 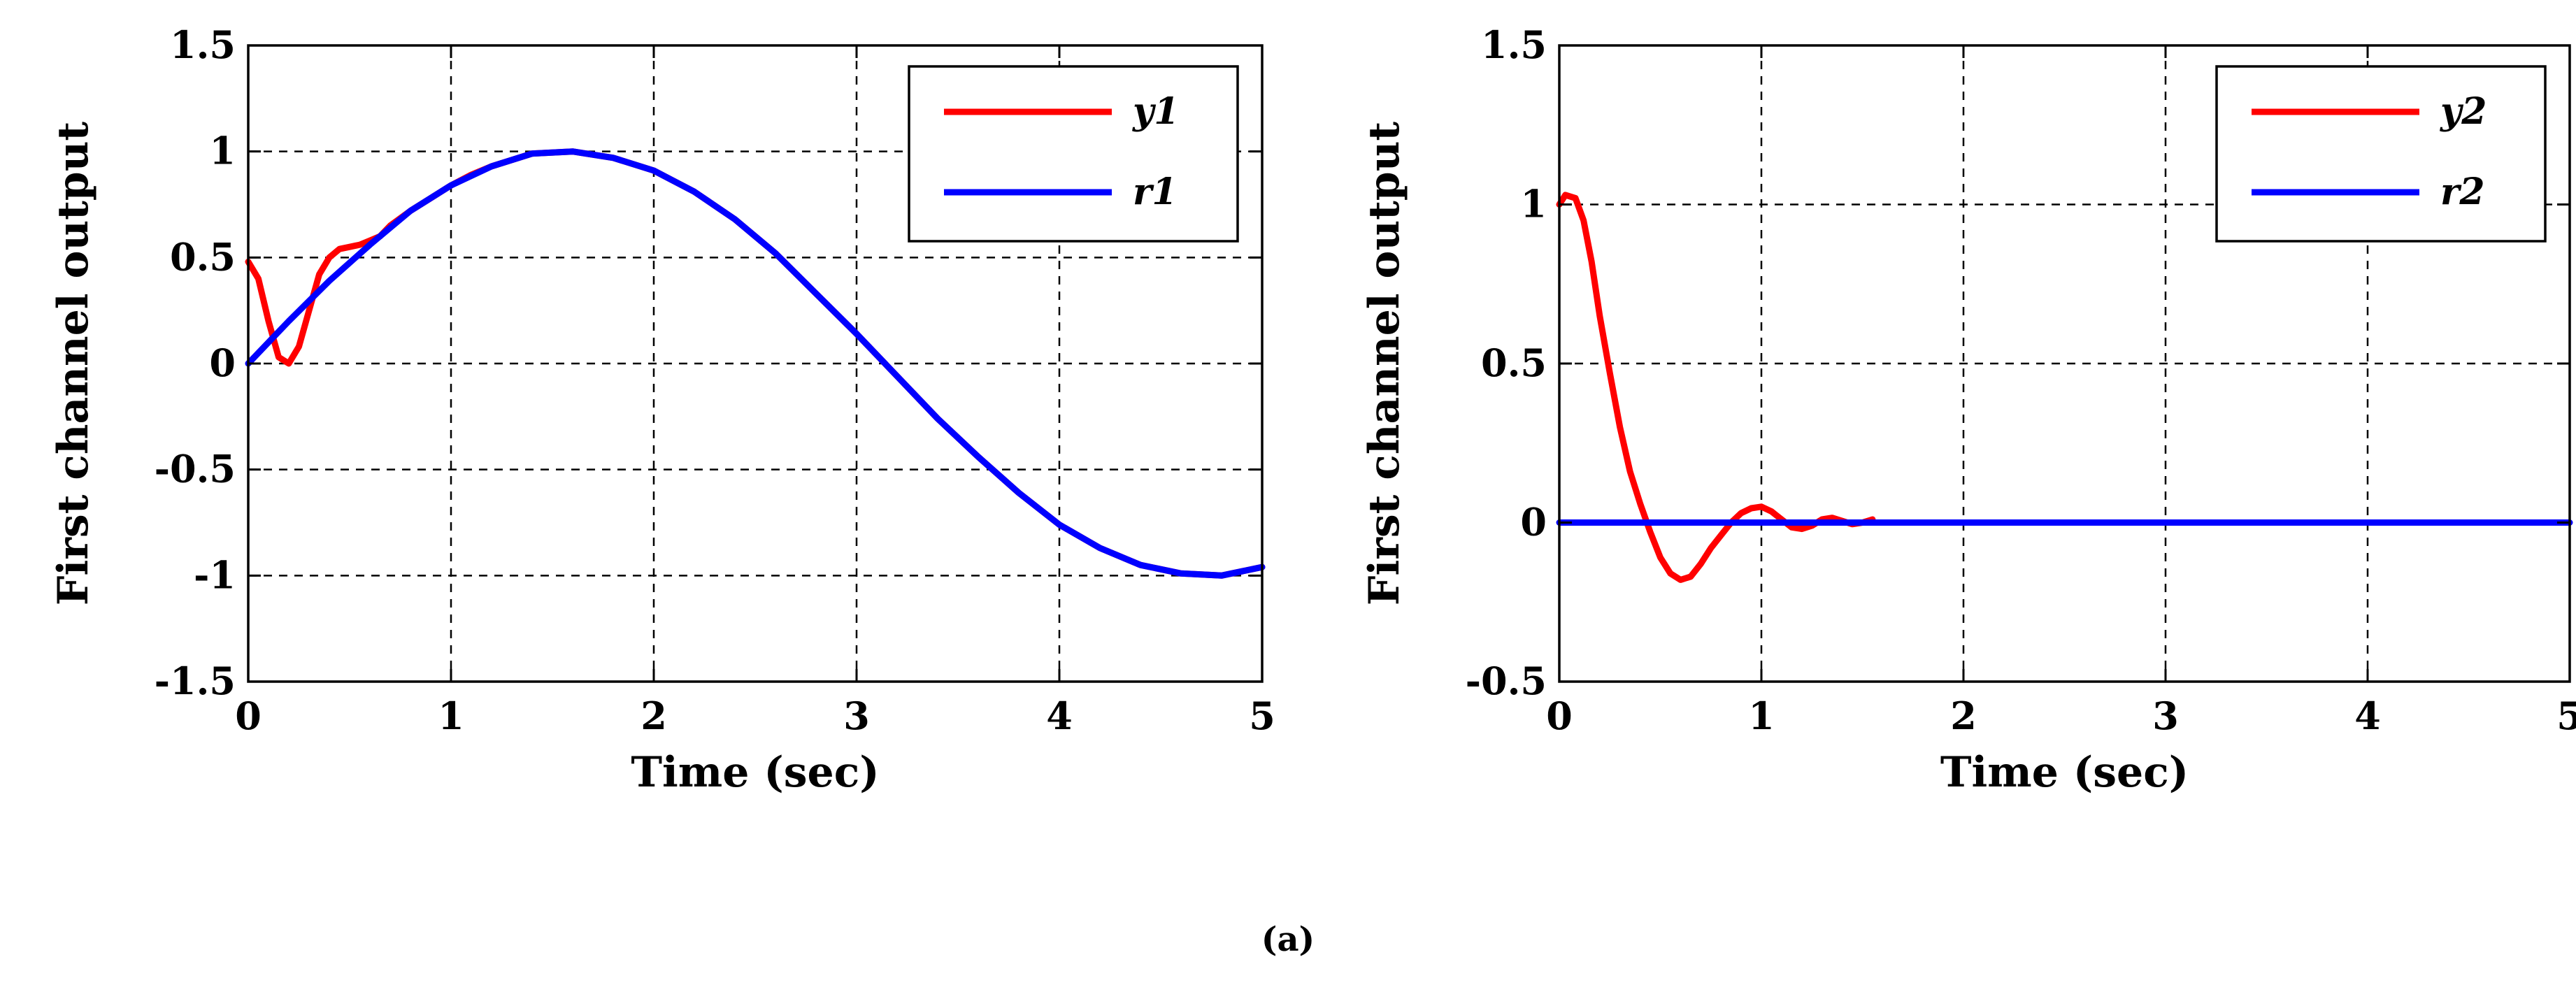 What do you see at coordinates (1155, 192) in the screenshot?
I see `legend-label-r1: r1` at bounding box center [1155, 192].